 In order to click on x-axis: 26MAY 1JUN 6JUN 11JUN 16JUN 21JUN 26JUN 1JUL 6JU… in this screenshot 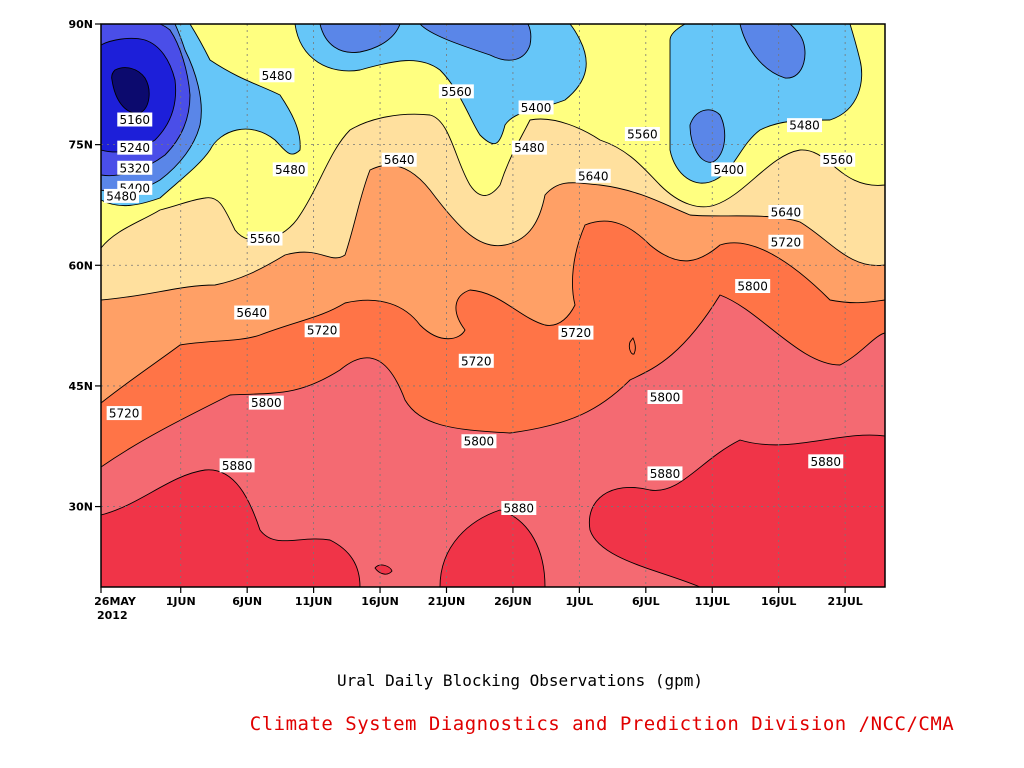, I will do `click(478, 604)`.